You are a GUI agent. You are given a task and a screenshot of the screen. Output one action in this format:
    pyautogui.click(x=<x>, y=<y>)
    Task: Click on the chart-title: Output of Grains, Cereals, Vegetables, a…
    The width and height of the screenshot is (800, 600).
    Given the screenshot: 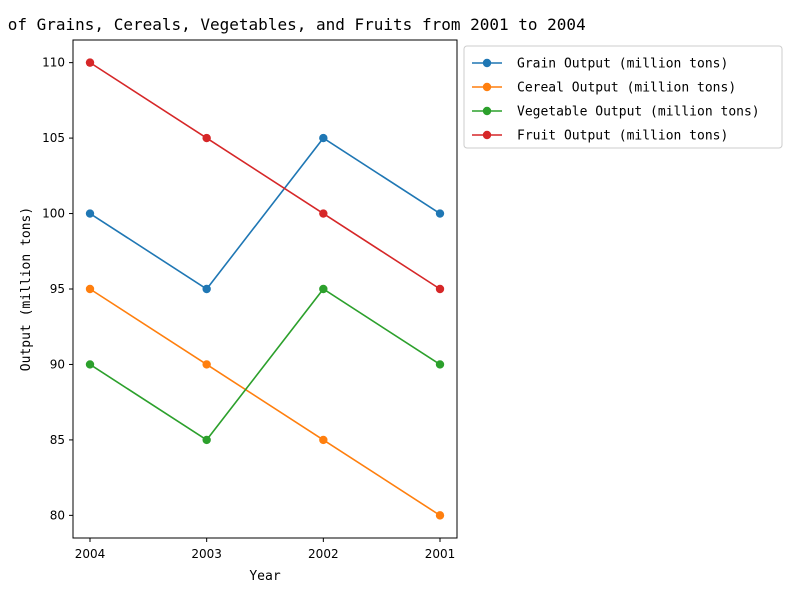 What is the action you would take?
    pyautogui.click(x=293, y=24)
    